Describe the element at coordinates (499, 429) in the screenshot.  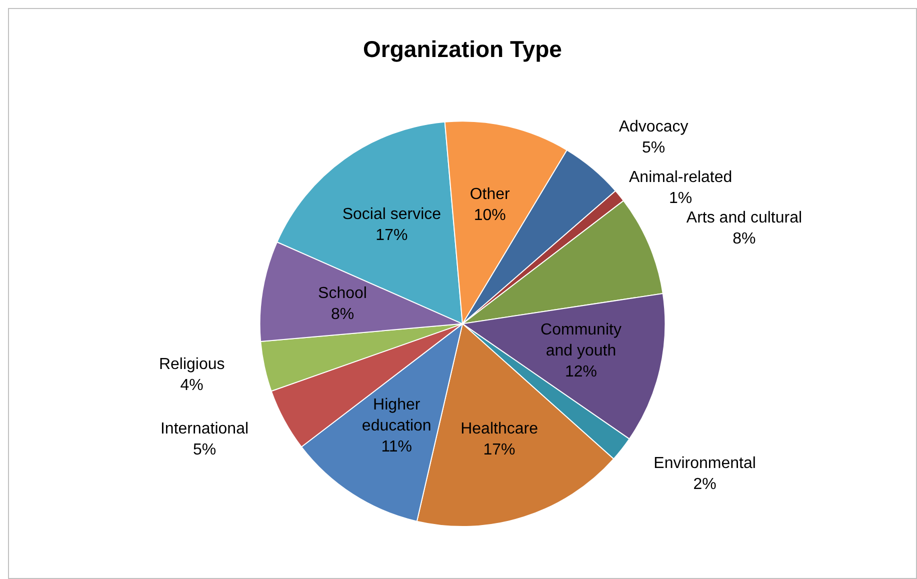
I see `slice-label: Healthcare` at that location.